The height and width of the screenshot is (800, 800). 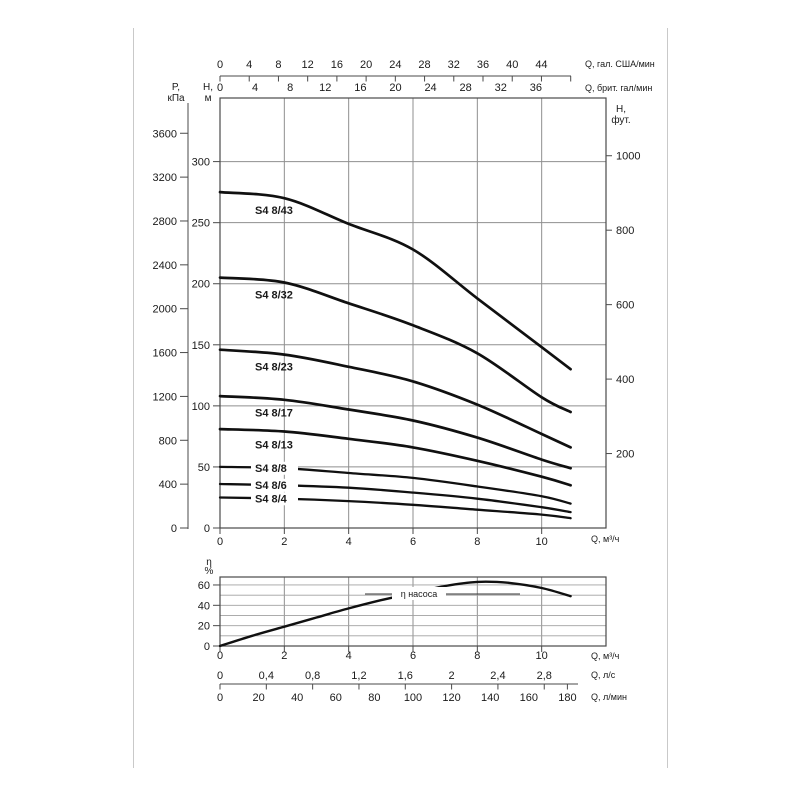 I want to click on tick-label-lmin: 80, so click(x=374, y=698).